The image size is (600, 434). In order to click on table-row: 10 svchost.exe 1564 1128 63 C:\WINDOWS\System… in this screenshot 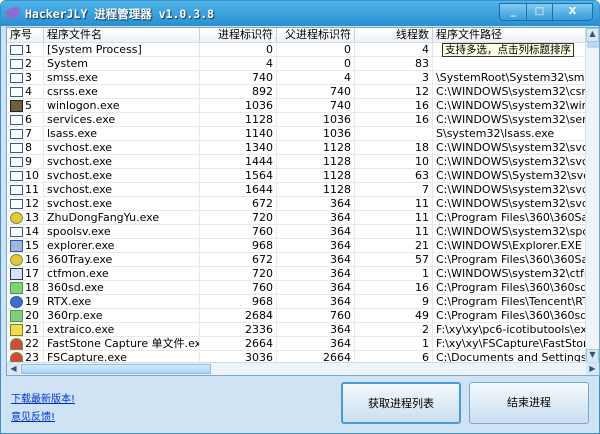, I will do `click(296, 176)`.